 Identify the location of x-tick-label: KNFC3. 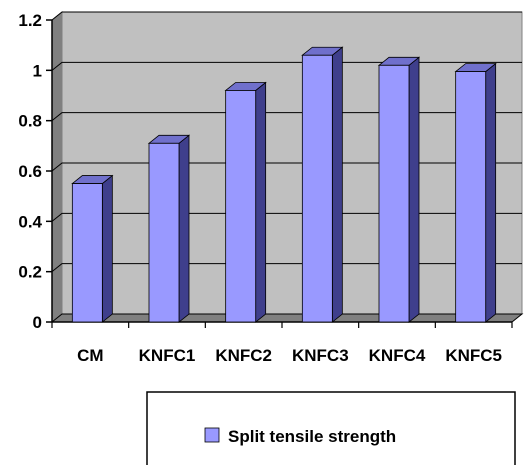
(320, 355).